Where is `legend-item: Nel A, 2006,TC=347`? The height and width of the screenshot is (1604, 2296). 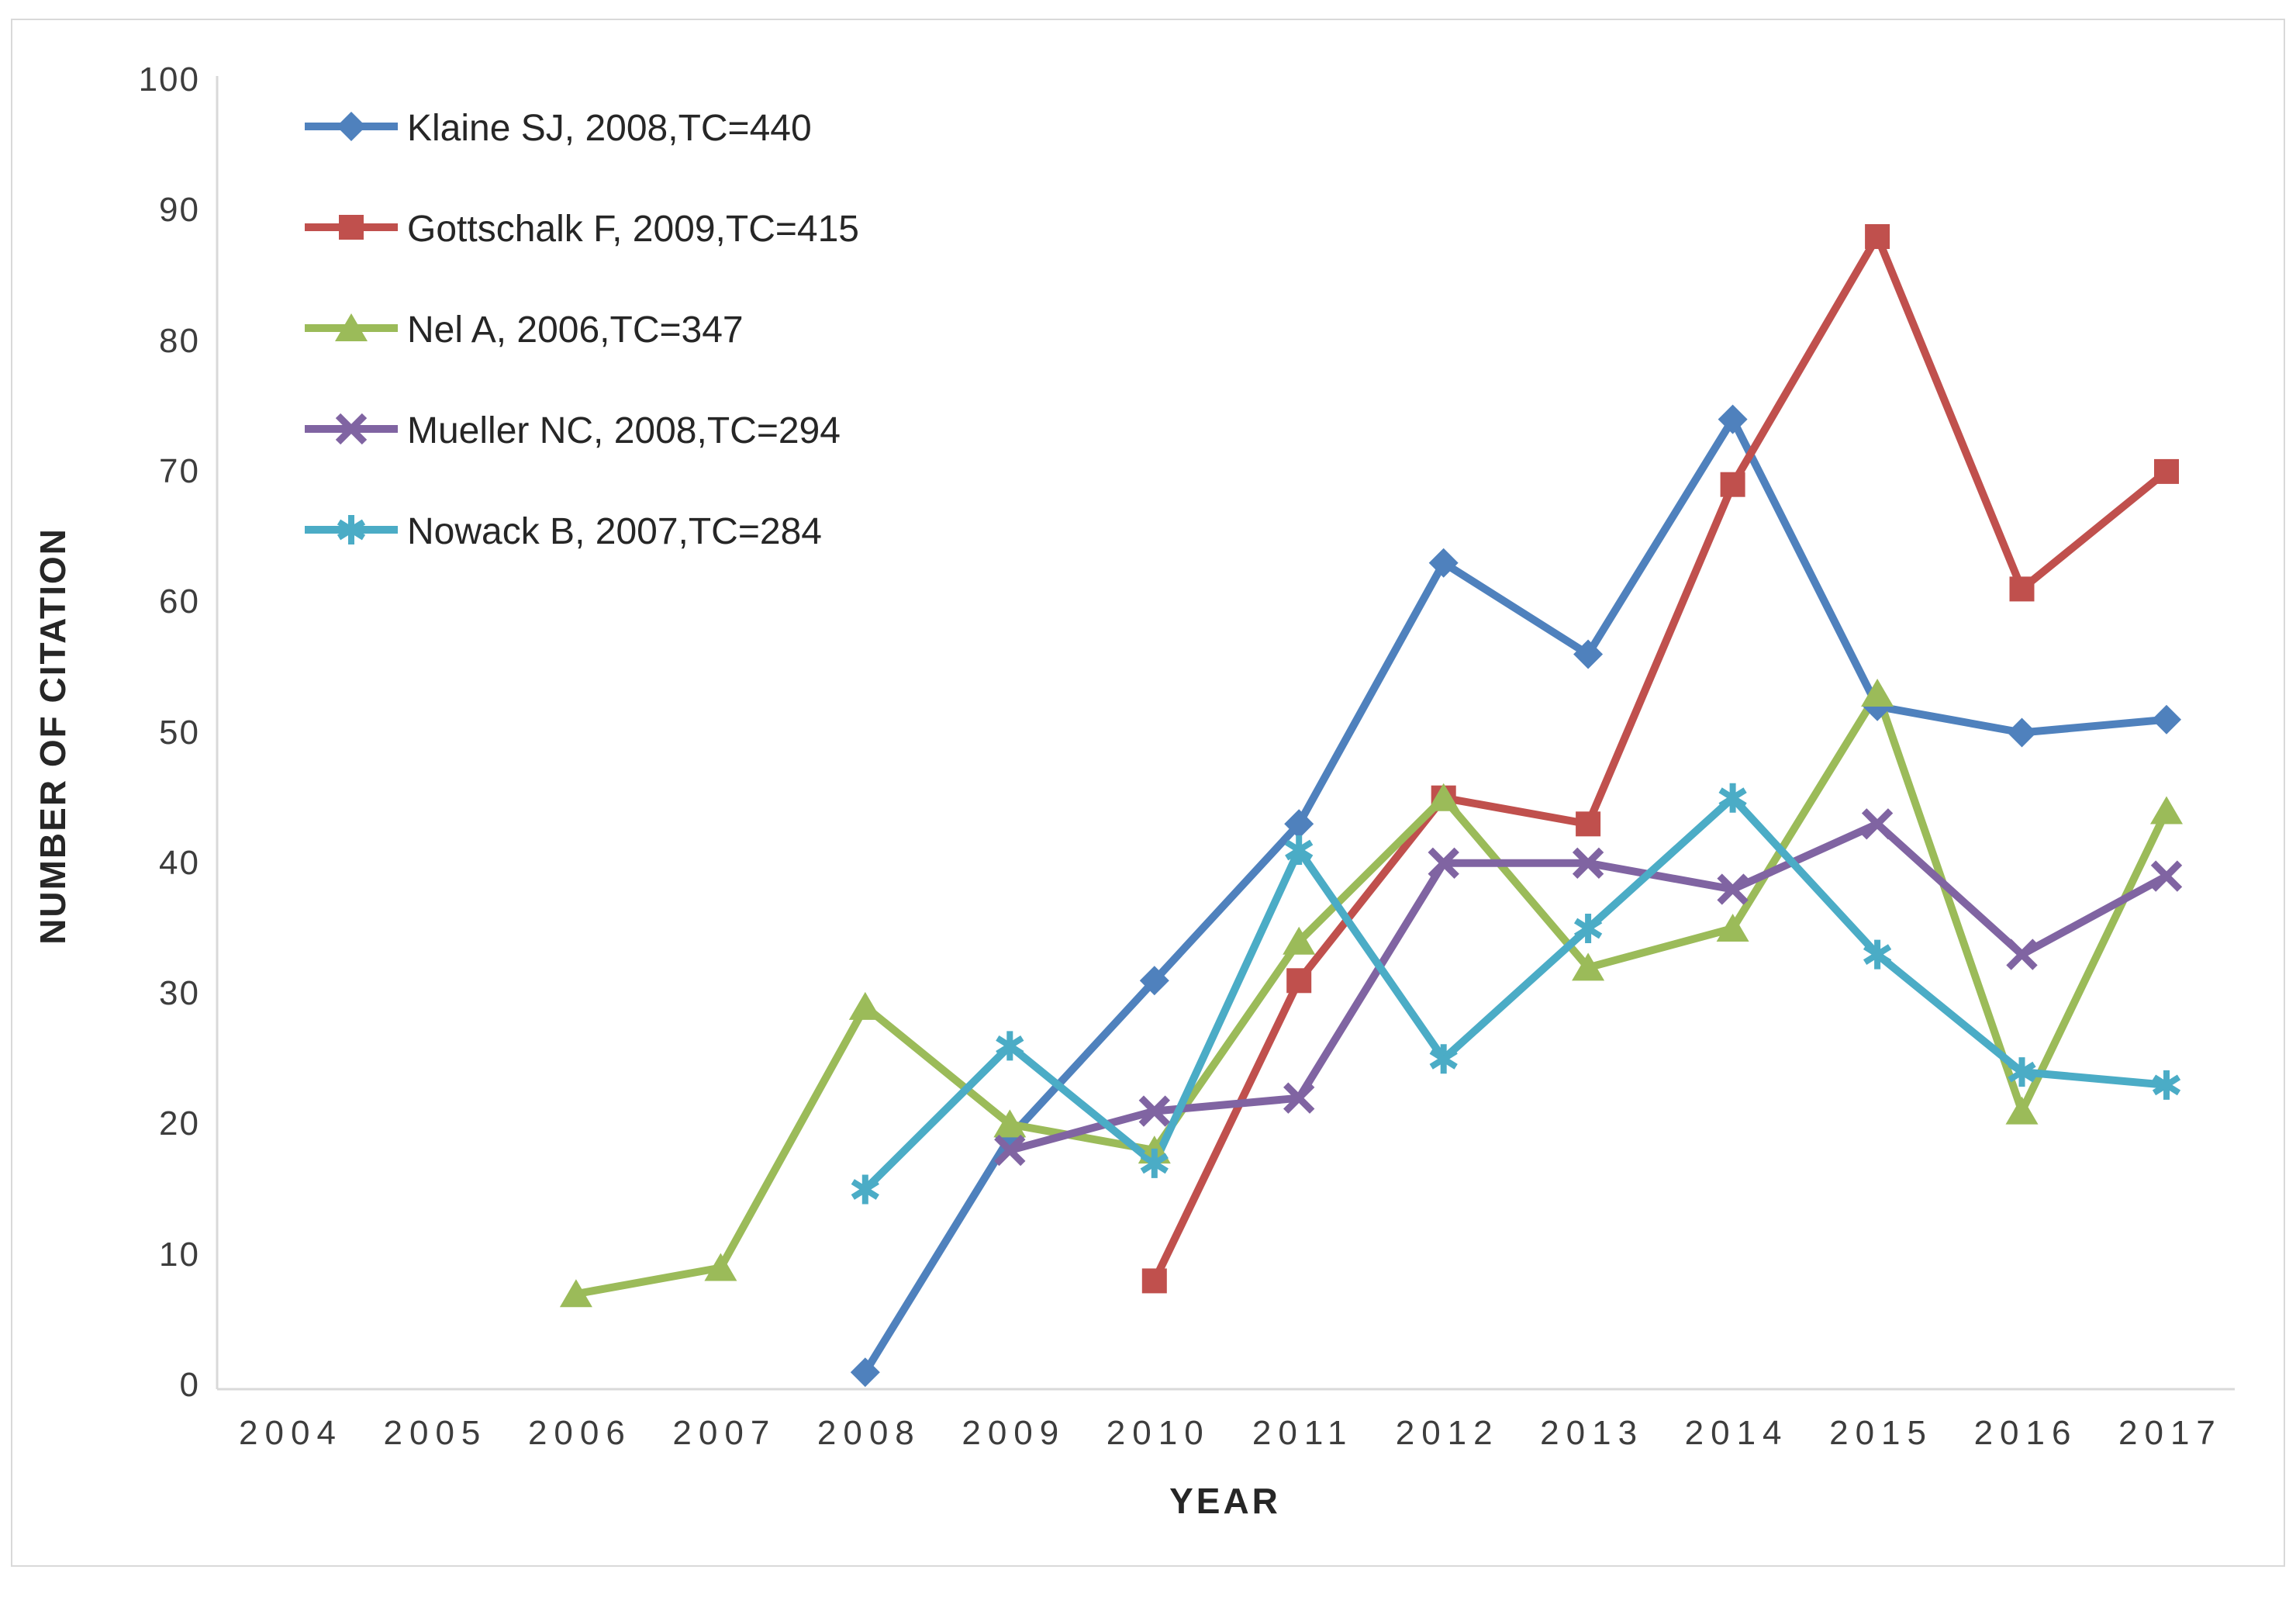 legend-item: Nel A, 2006,TC=347 is located at coordinates (582, 330).